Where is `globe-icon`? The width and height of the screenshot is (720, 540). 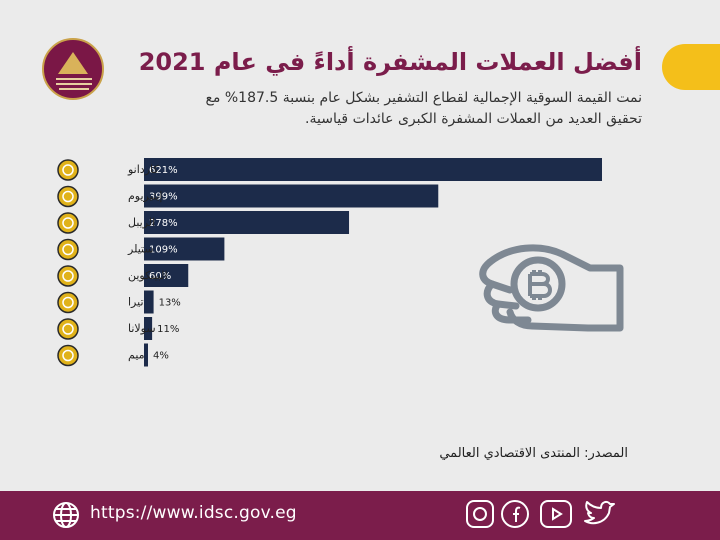
globe-icon is located at coordinates (66, 515).